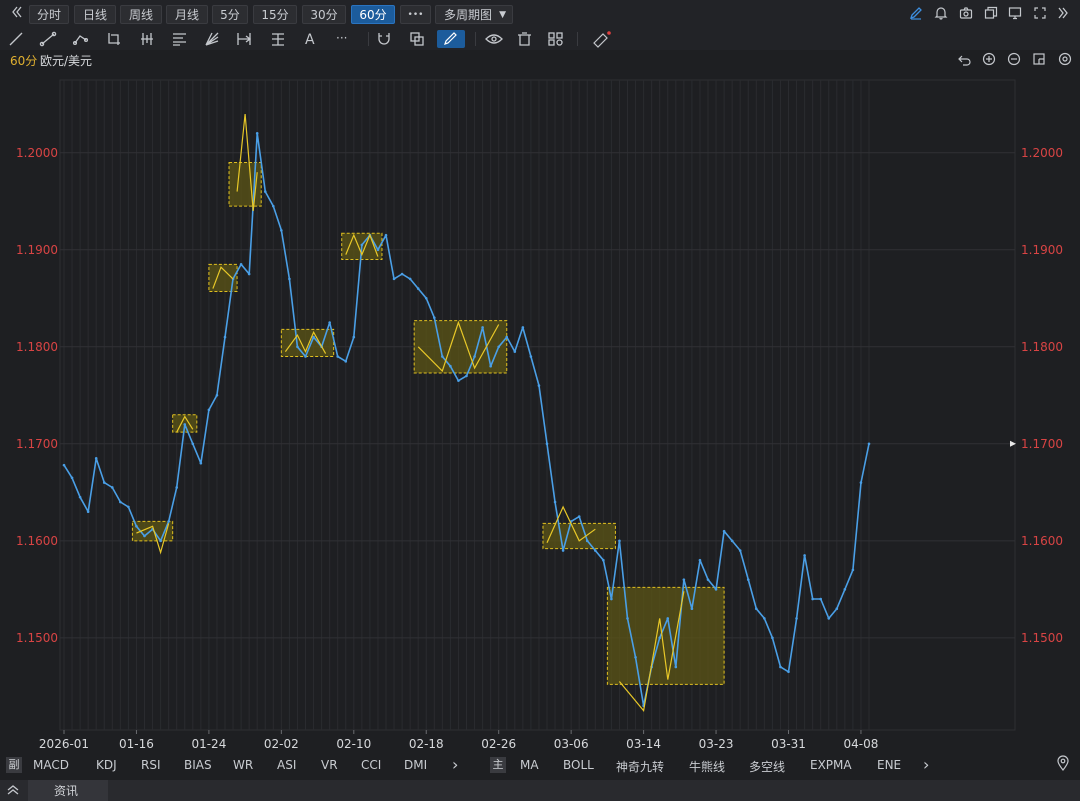  What do you see at coordinates (147, 39) in the screenshot?
I see `bars-tool-icon` at bounding box center [147, 39].